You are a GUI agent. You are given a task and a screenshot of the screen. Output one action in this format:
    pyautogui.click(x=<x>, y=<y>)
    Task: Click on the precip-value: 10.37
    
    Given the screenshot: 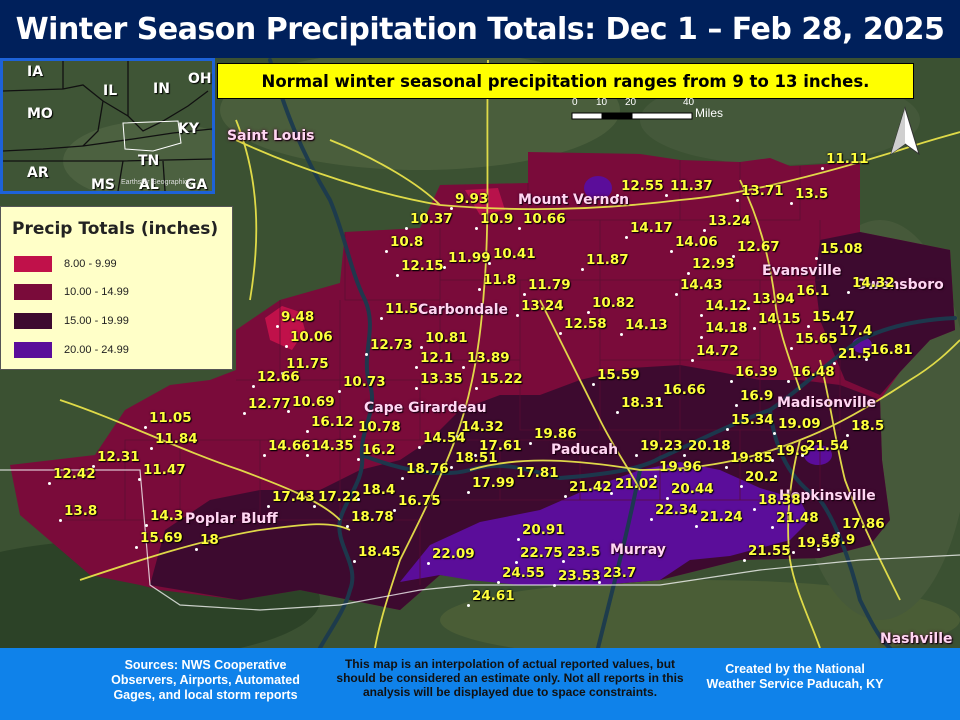 What is the action you would take?
    pyautogui.click(x=431, y=219)
    